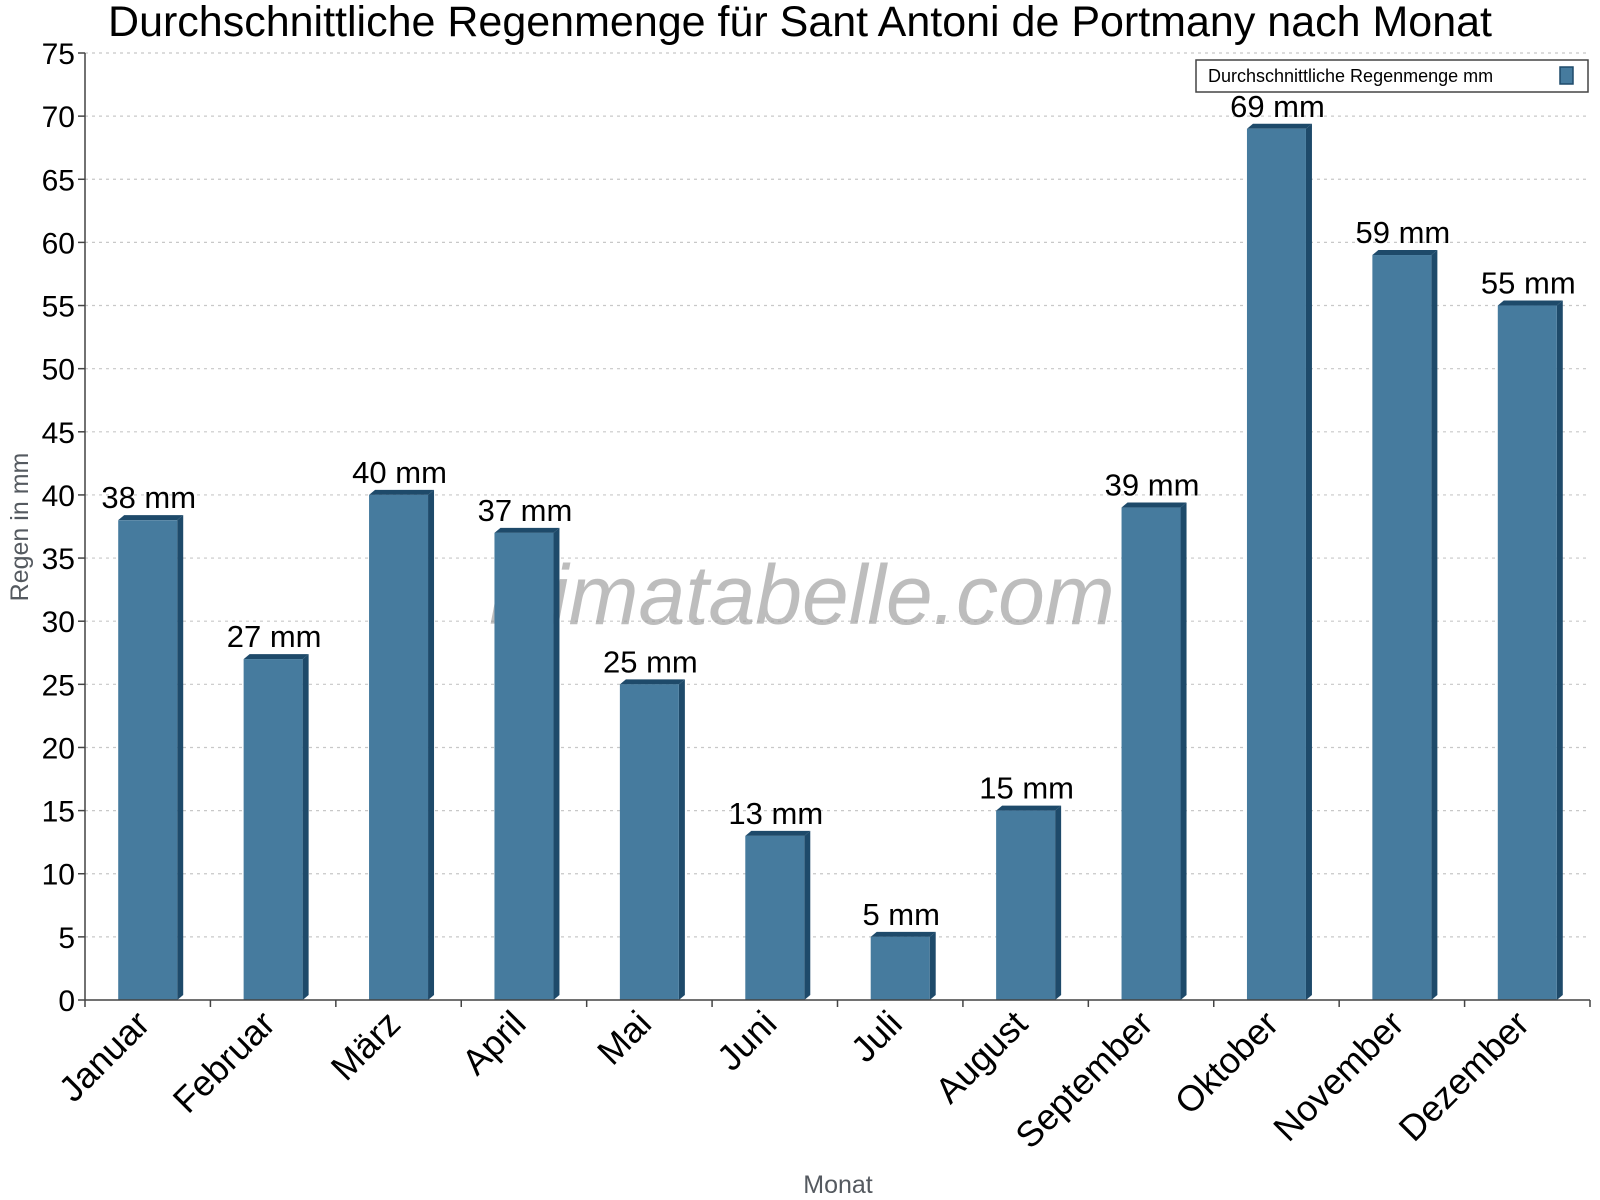  I want to click on x-tick-label: Oktober, so click(1227, 1063).